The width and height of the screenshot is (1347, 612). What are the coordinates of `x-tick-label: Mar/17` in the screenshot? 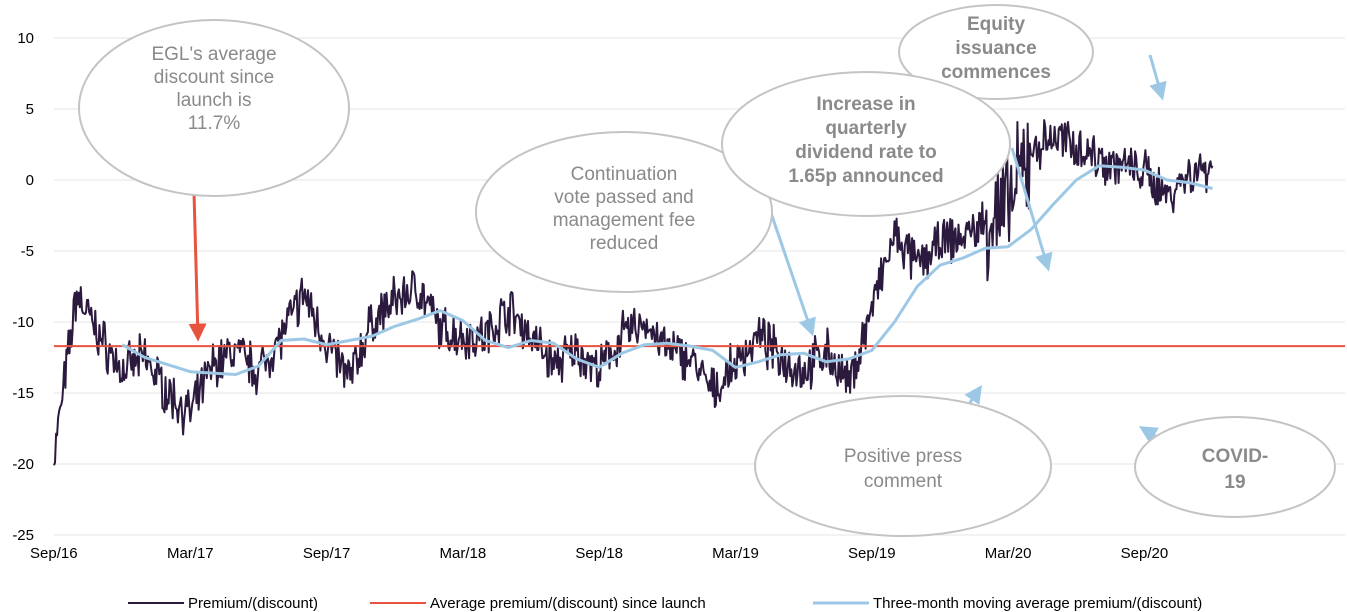 It's located at (190, 553).